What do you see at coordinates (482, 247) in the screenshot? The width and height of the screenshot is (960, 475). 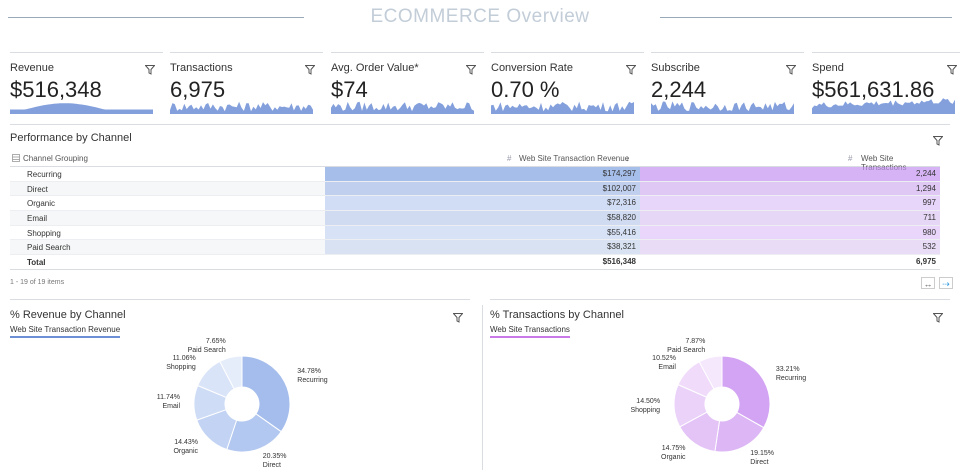 I see `revenue-cell: $38,321` at bounding box center [482, 247].